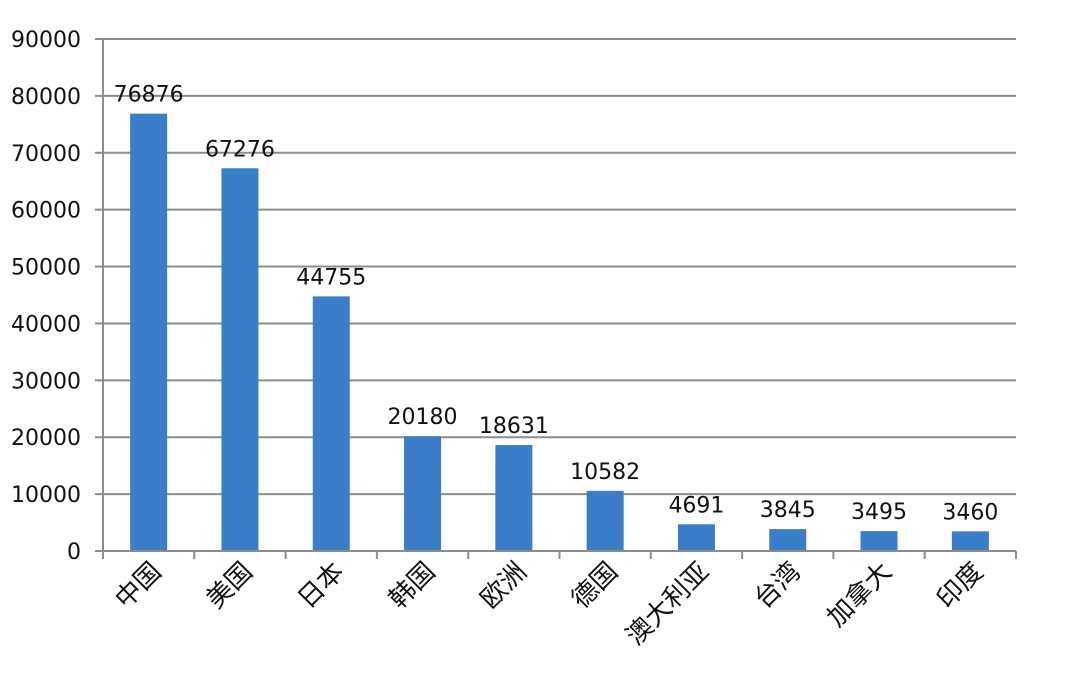  Describe the element at coordinates (46, 438) in the screenshot. I see `y-tick-label: 20000` at that location.